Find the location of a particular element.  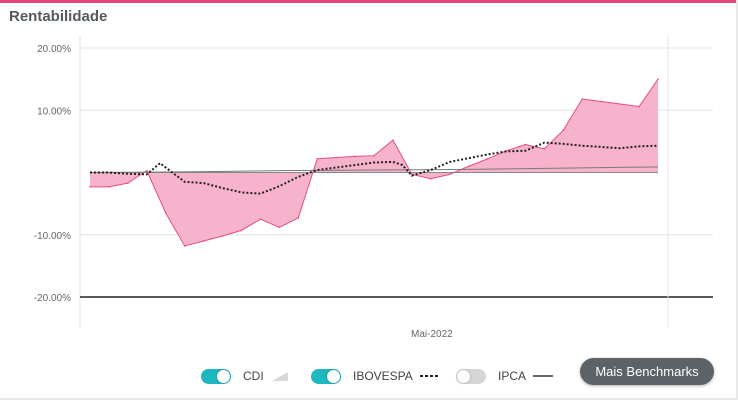

ibovespa-line is located at coordinates (374, 168).